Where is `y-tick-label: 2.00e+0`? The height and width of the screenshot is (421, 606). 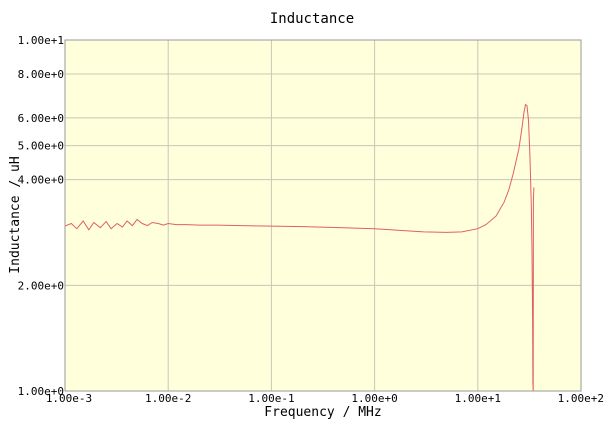 y-tick-label: 2.00e+0 is located at coordinates (41, 285).